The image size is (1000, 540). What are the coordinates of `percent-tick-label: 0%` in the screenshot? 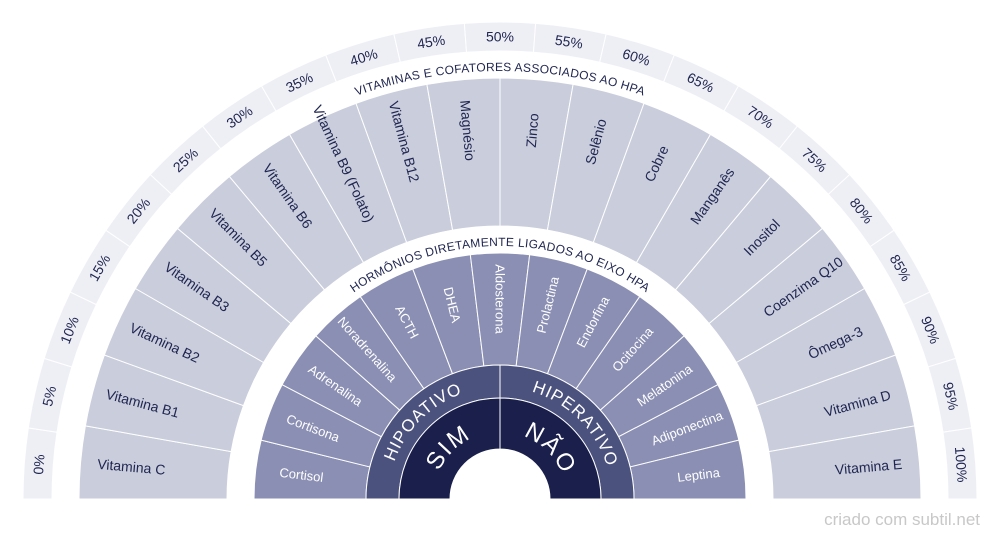 It's located at (38, 464).